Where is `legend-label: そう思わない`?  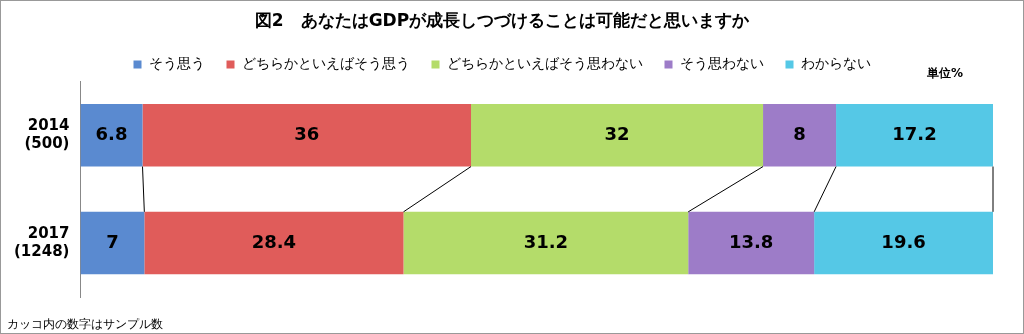 legend-label: そう思わない is located at coordinates (721, 63).